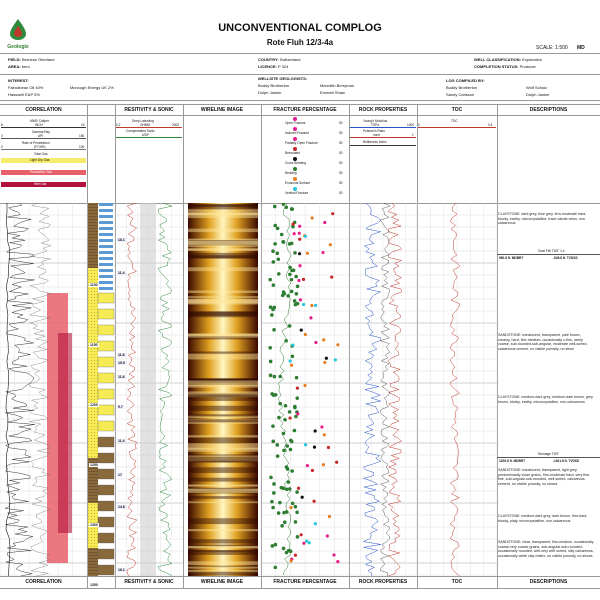  I want to click on legend-rop-min: 0, so click(2, 147).